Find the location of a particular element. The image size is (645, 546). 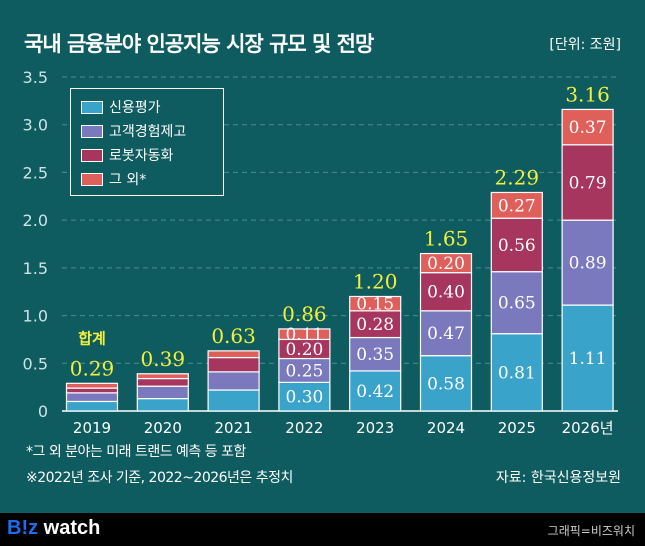

x-tick-label: 2022 is located at coordinates (304, 428).